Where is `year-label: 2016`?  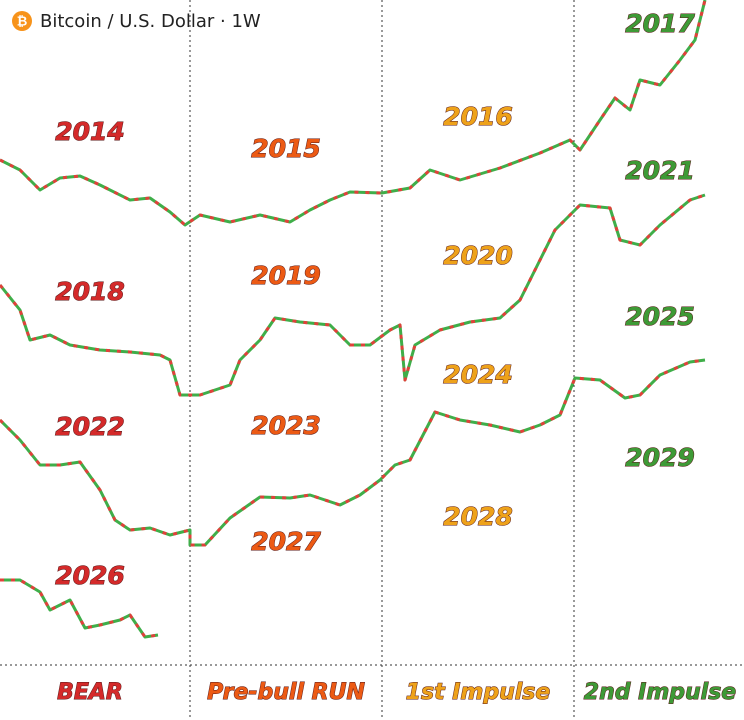 year-label: 2016 is located at coordinates (478, 116).